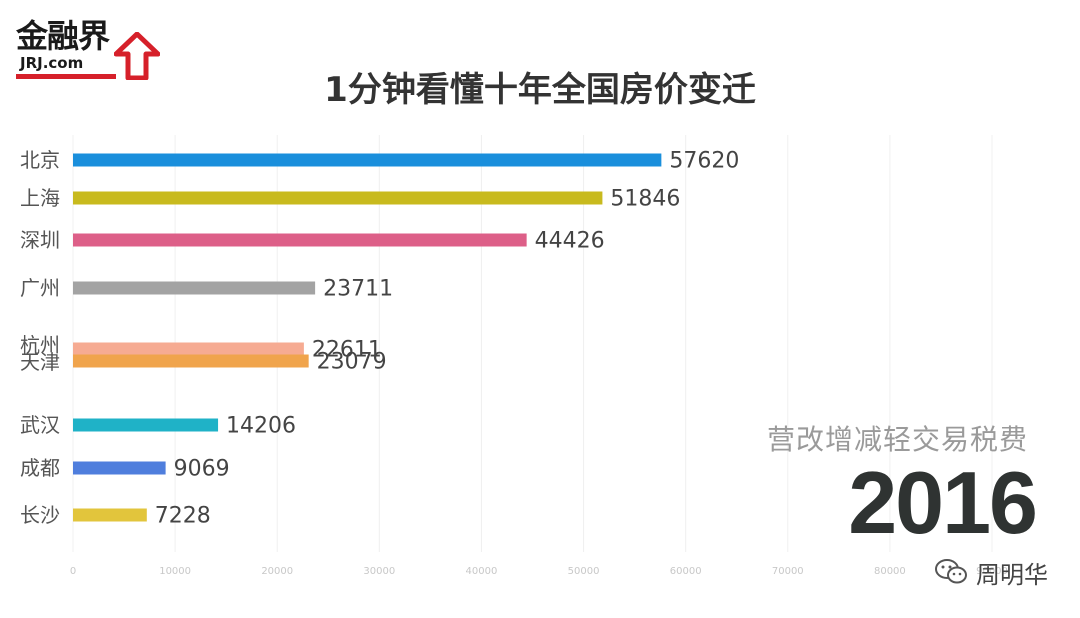  I want to click on watermark-name: 周明华, so click(1012, 574).